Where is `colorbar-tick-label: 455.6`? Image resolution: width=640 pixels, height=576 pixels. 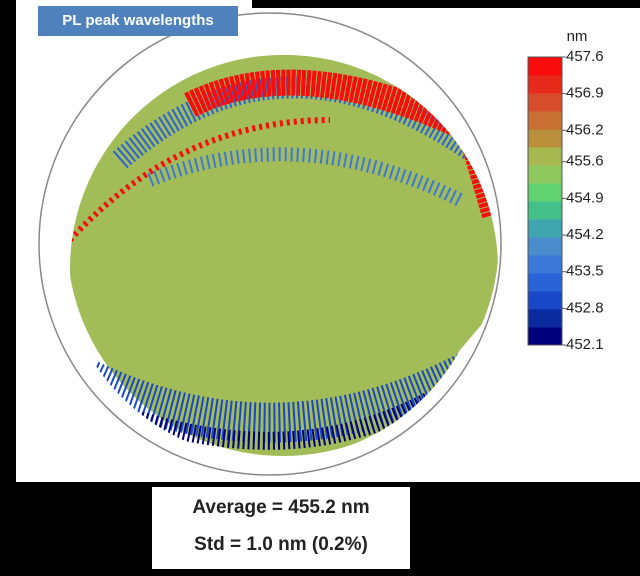
colorbar-tick-label: 455.6 is located at coordinates (585, 161).